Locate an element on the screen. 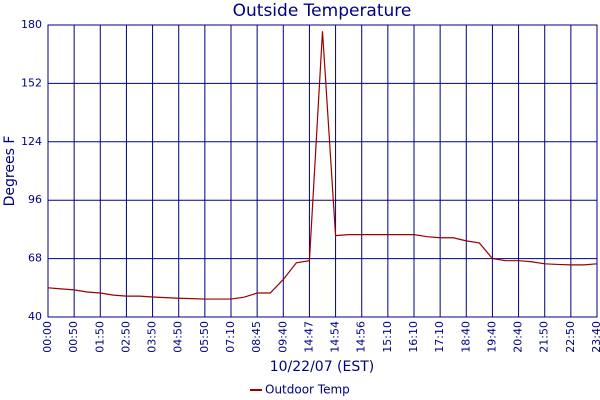 This screenshot has height=400, width=600. x-tick-label: 01:50 is located at coordinates (99, 337).